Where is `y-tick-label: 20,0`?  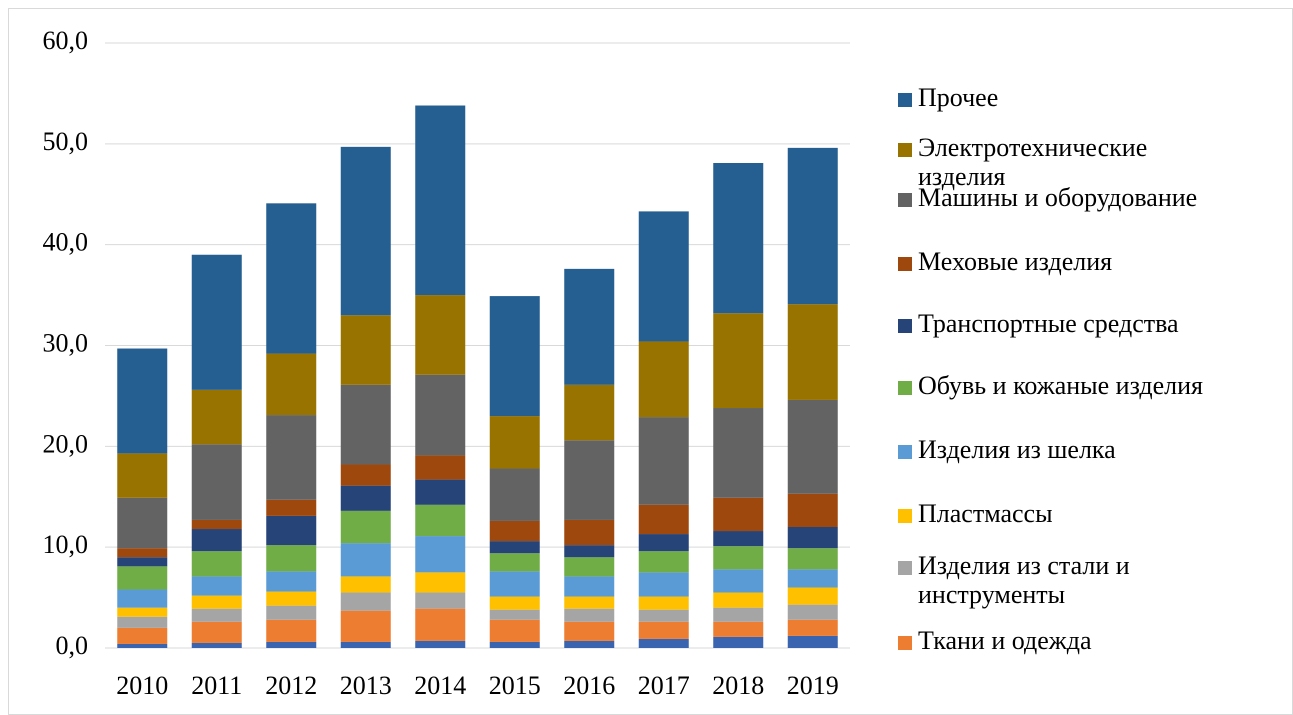 y-tick-label: 20,0 is located at coordinates (66, 443).